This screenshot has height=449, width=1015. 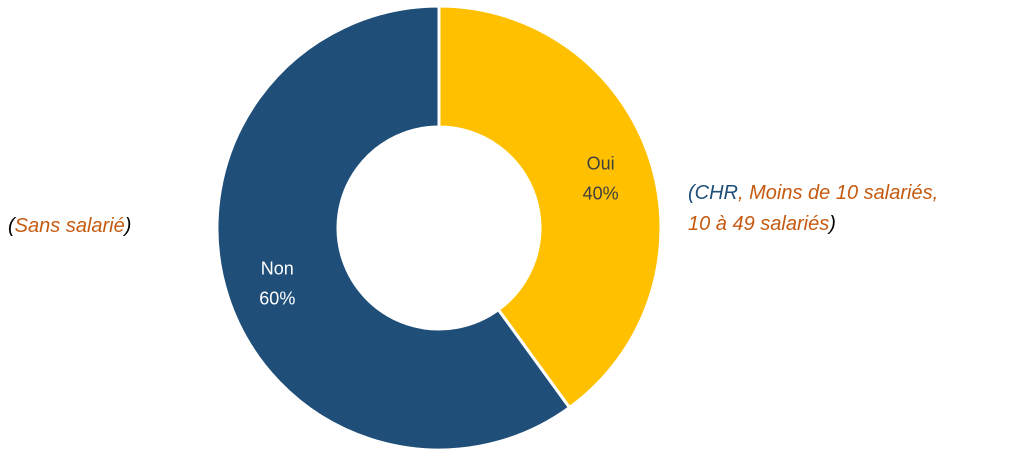 I want to click on annotation-right-10-a-49: 10 à 49 salariés, so click(x=759, y=224).